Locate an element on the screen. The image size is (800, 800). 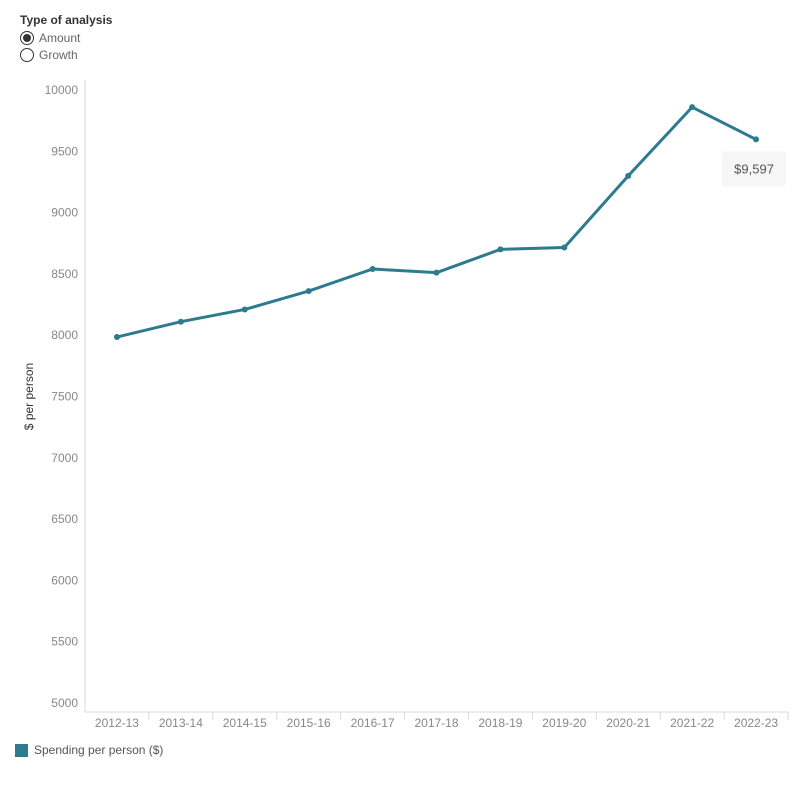
x-tick-label: 2017-18 is located at coordinates (436, 723).